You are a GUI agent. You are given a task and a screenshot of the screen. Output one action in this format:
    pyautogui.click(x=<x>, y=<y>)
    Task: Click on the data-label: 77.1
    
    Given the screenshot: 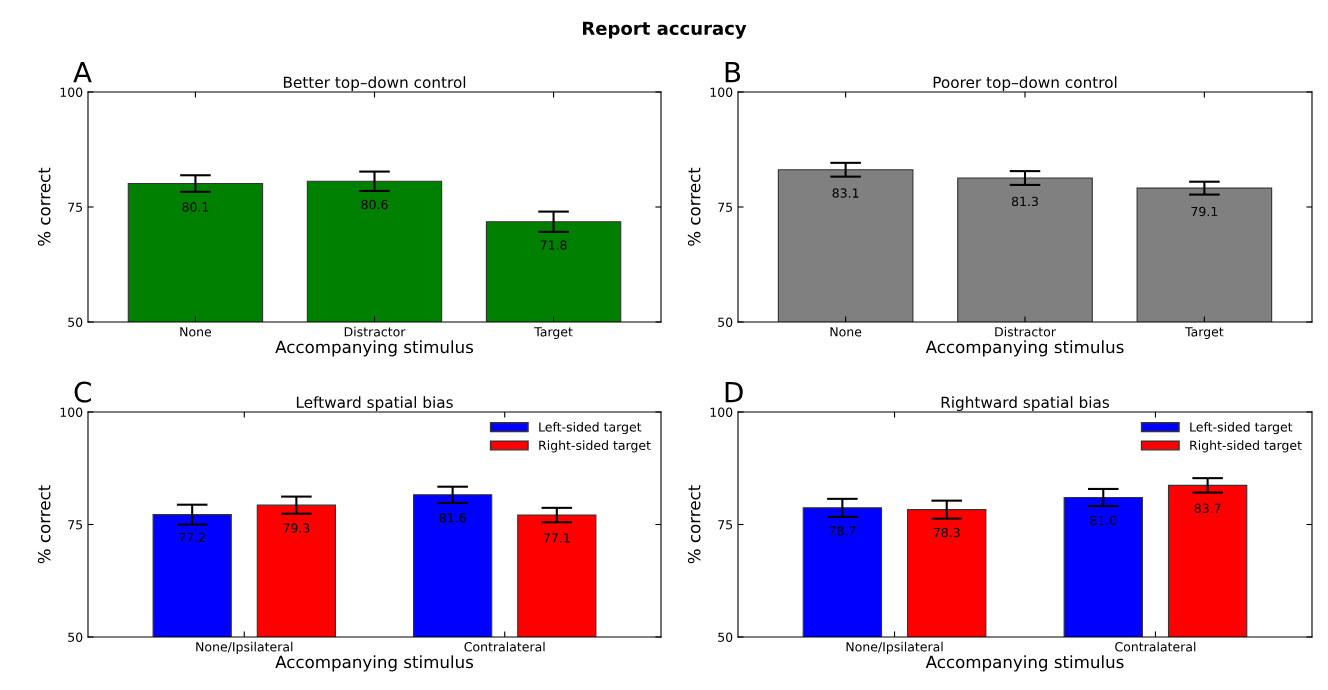 What is the action you would take?
    pyautogui.click(x=556, y=538)
    